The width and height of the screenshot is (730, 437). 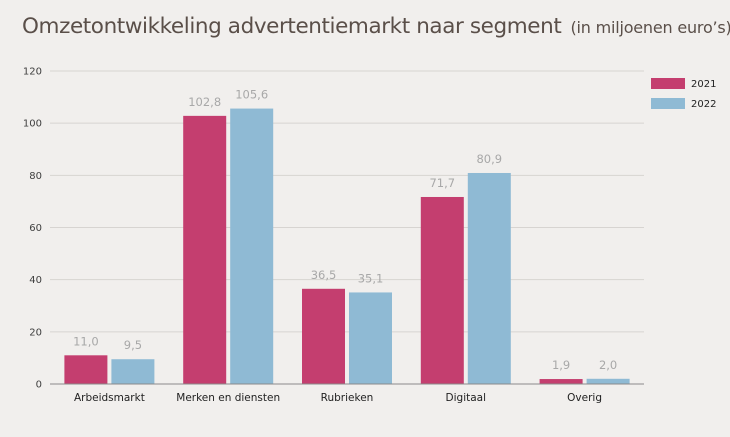 What do you see at coordinates (39, 385) in the screenshot?
I see `y-tick-label: 0` at bounding box center [39, 385].